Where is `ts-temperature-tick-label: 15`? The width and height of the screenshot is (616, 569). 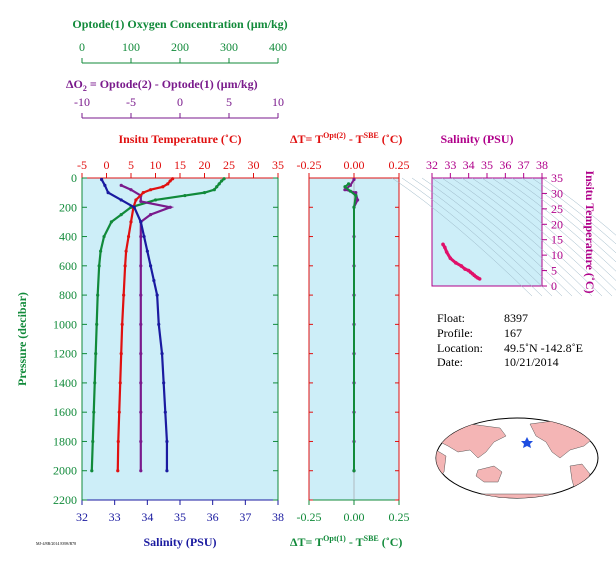
ts-temperature-tick-label: 15 is located at coordinates (557, 240).